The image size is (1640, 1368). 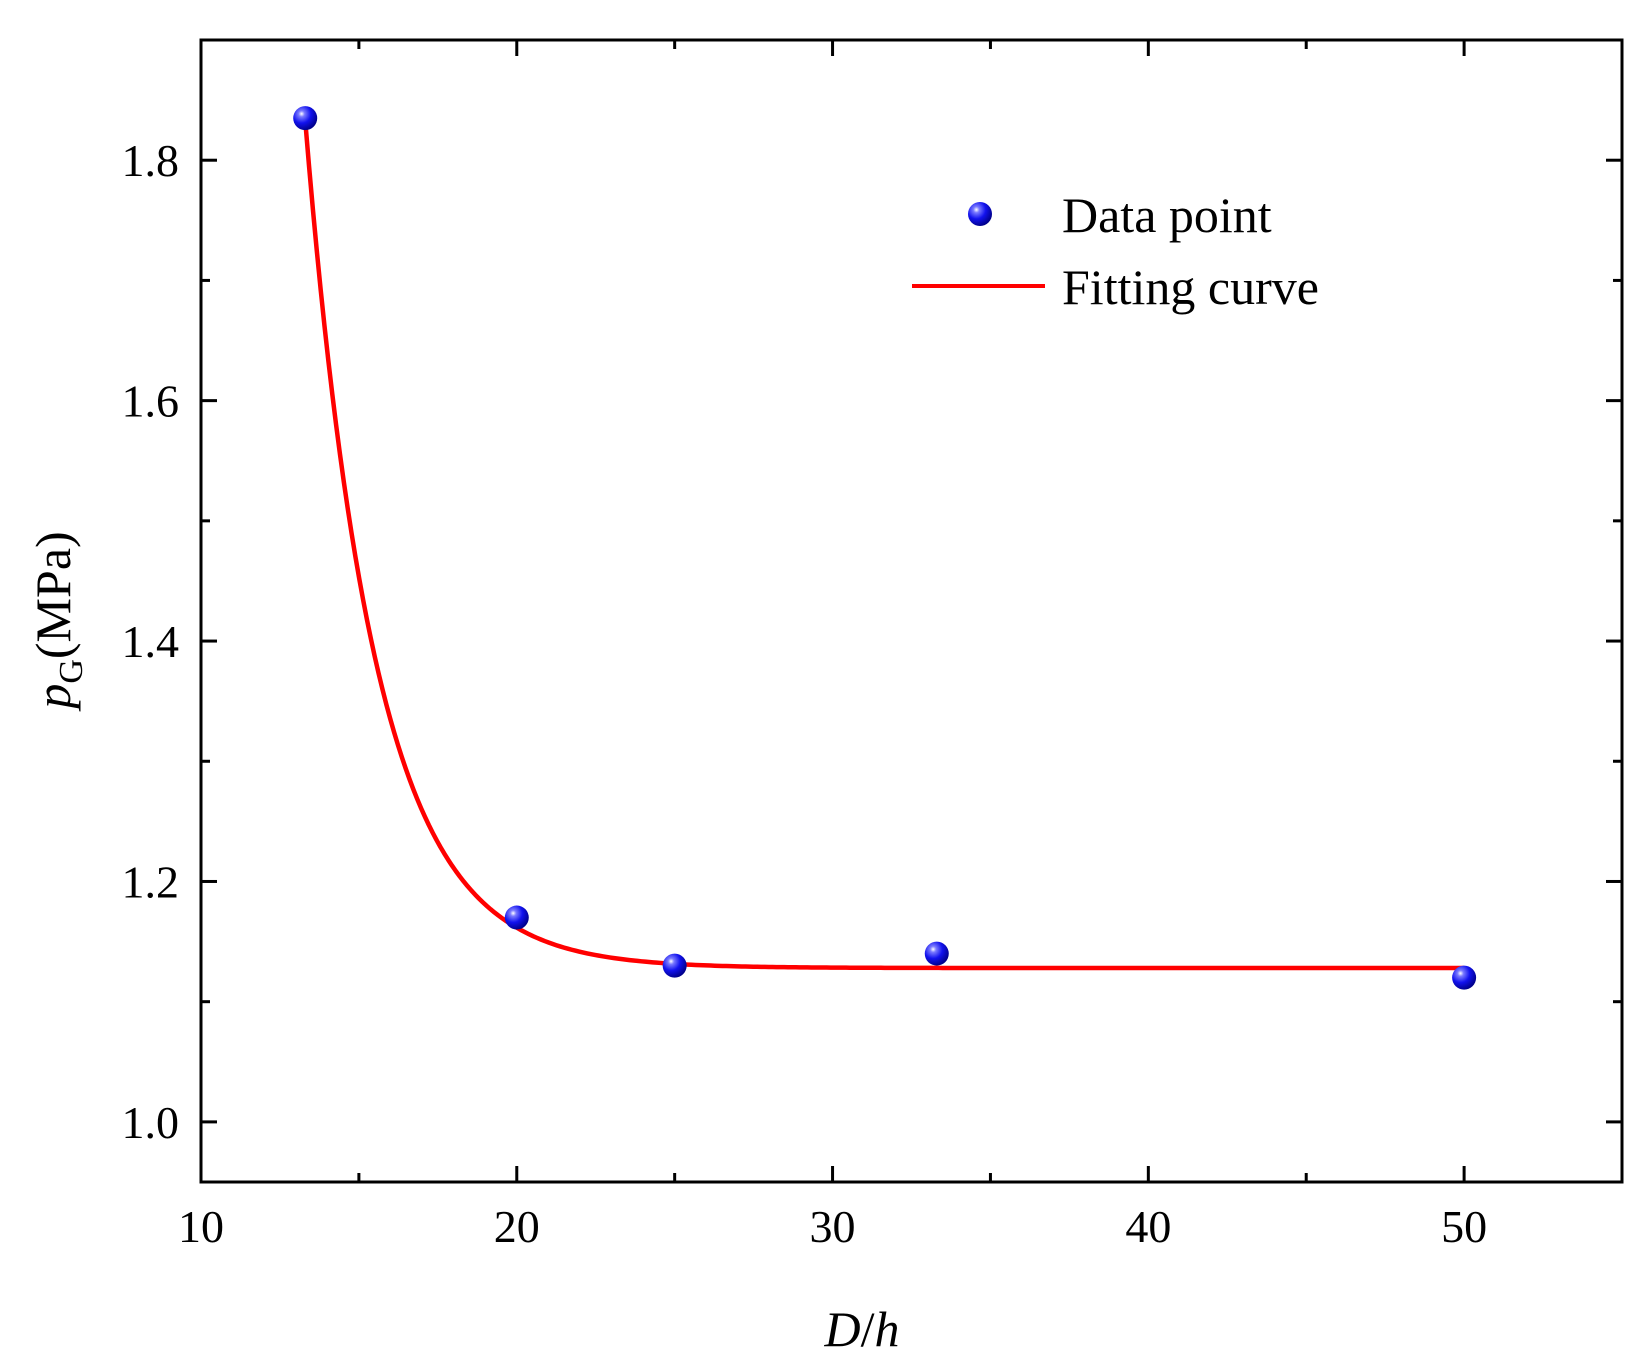 I want to click on legend-label-fitting-curve: Fitting curve, so click(x=1190, y=287).